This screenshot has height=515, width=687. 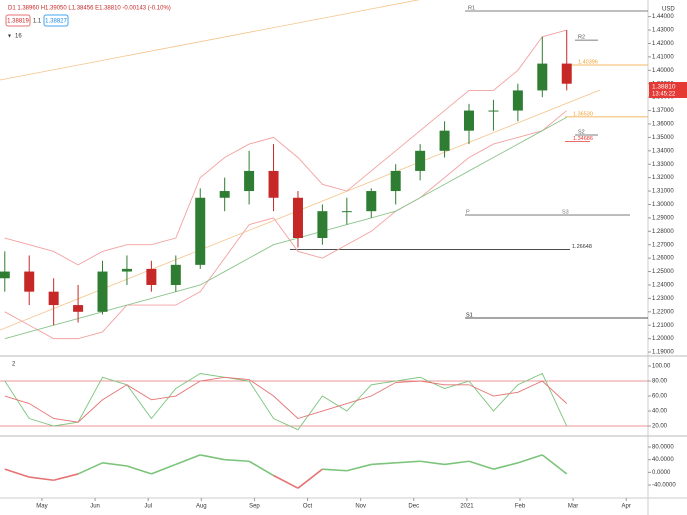 What do you see at coordinates (37, 22) in the screenshot?
I see `spread: 1.1` at bounding box center [37, 22].